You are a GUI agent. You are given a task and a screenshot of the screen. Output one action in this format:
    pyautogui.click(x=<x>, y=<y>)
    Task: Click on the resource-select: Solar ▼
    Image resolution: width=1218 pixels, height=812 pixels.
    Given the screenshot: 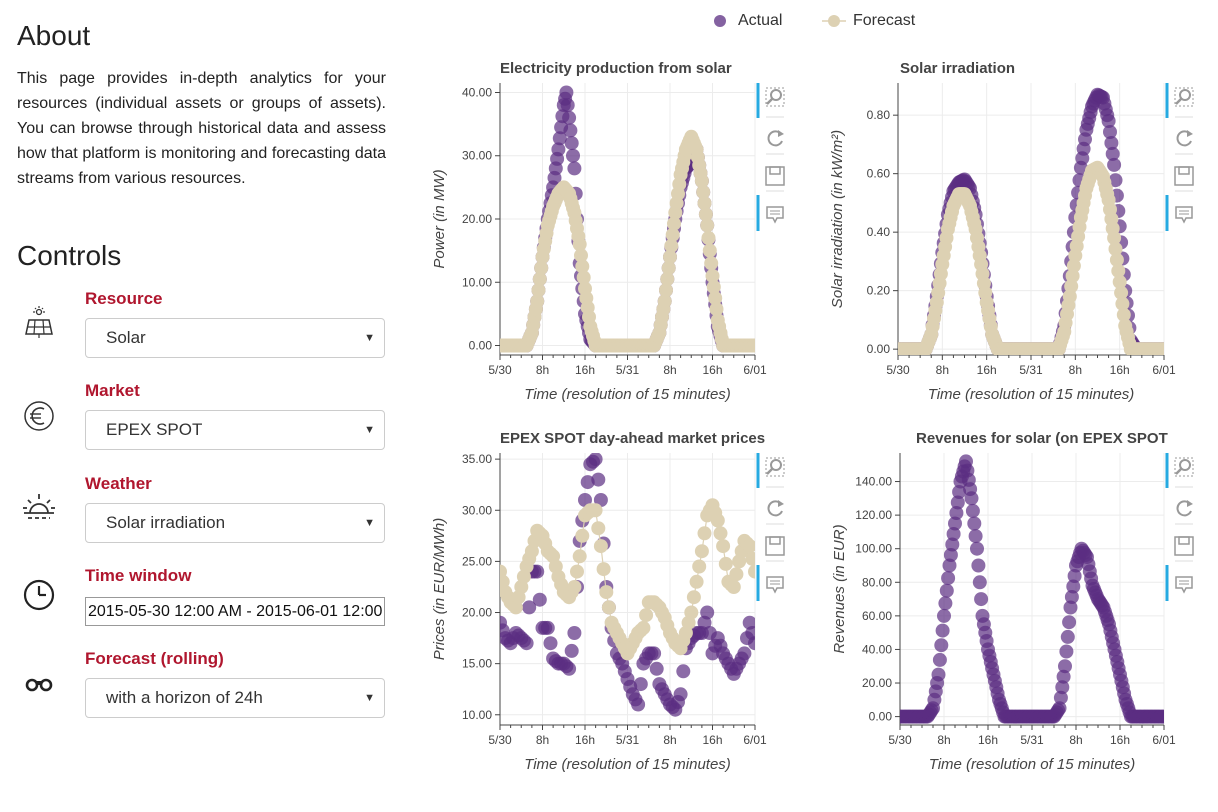 What is the action you would take?
    pyautogui.click(x=235, y=338)
    